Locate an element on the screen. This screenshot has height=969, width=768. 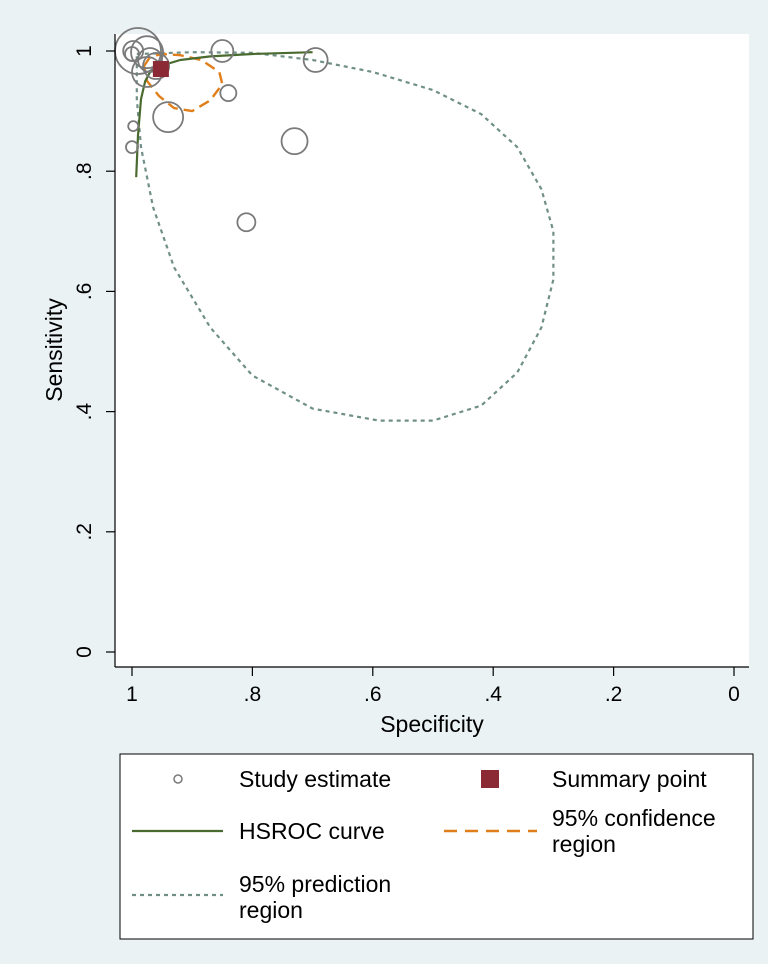
legend-label-study: Study estimate is located at coordinates (315, 779).